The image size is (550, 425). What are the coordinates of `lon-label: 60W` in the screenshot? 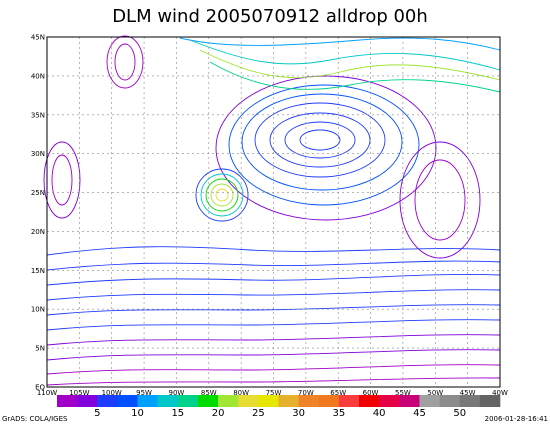 It's located at (371, 393).